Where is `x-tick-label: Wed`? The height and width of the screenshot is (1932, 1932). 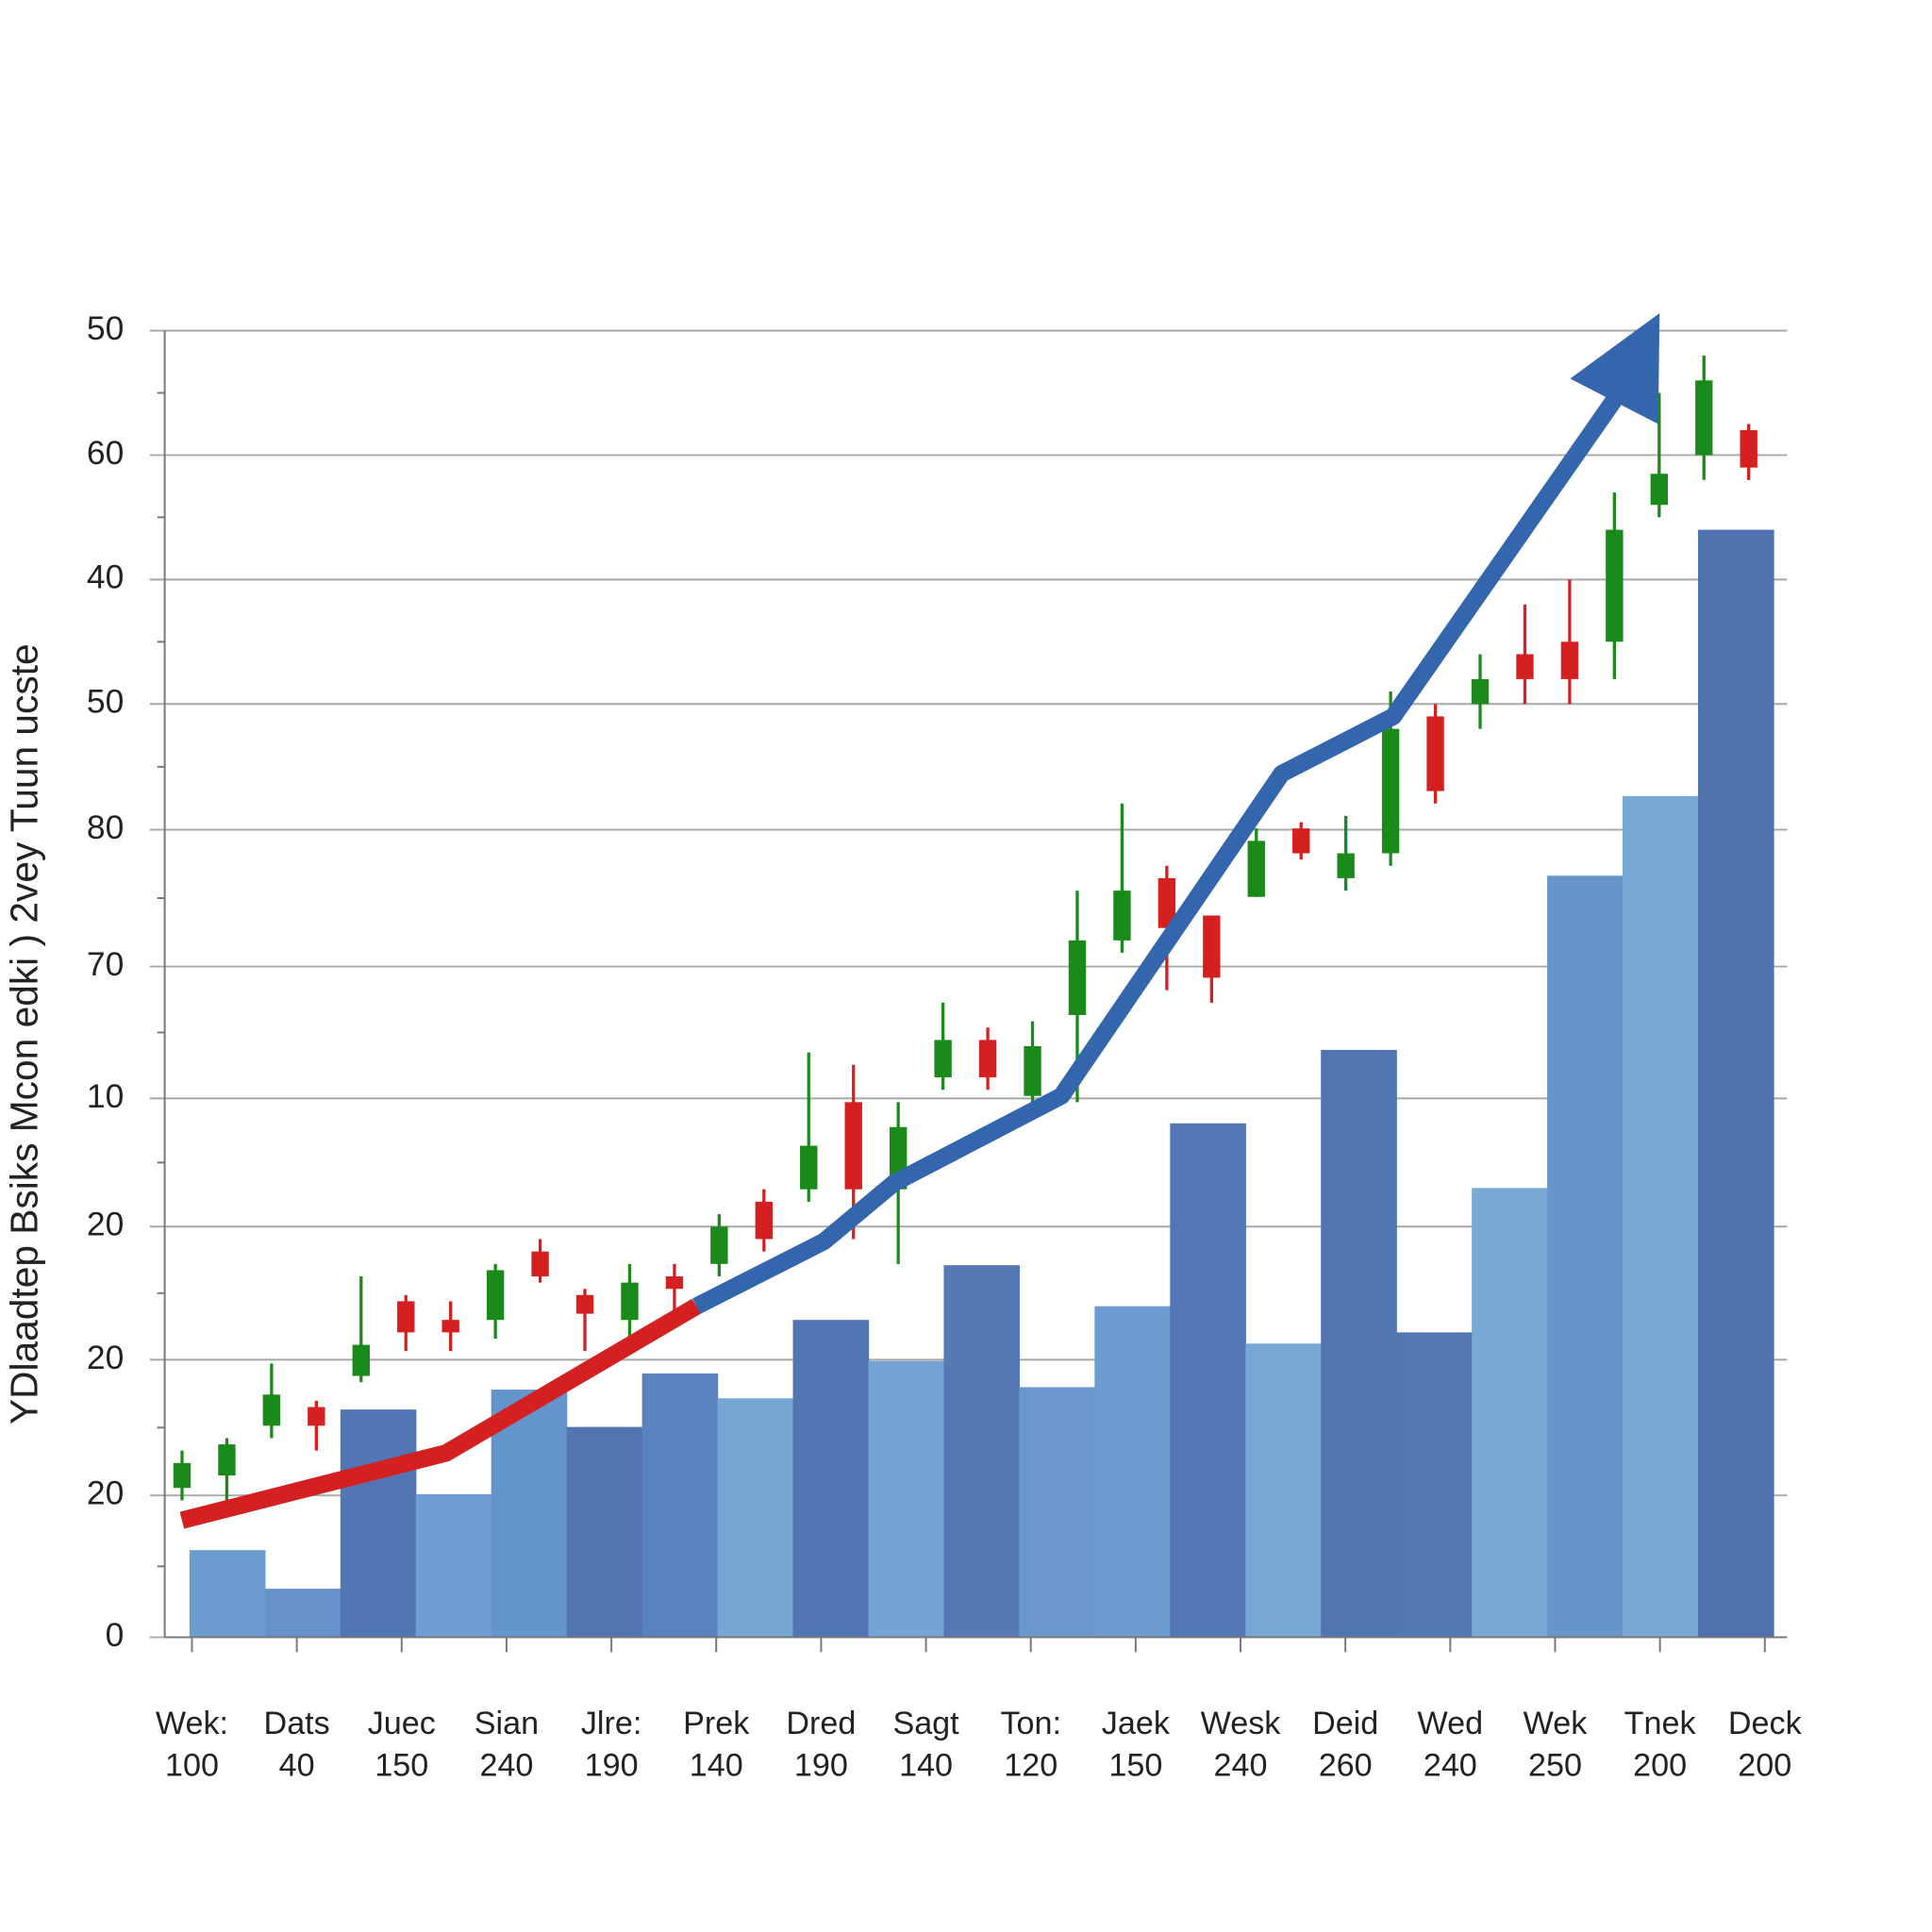 x-tick-label: Wed is located at coordinates (1451, 1724).